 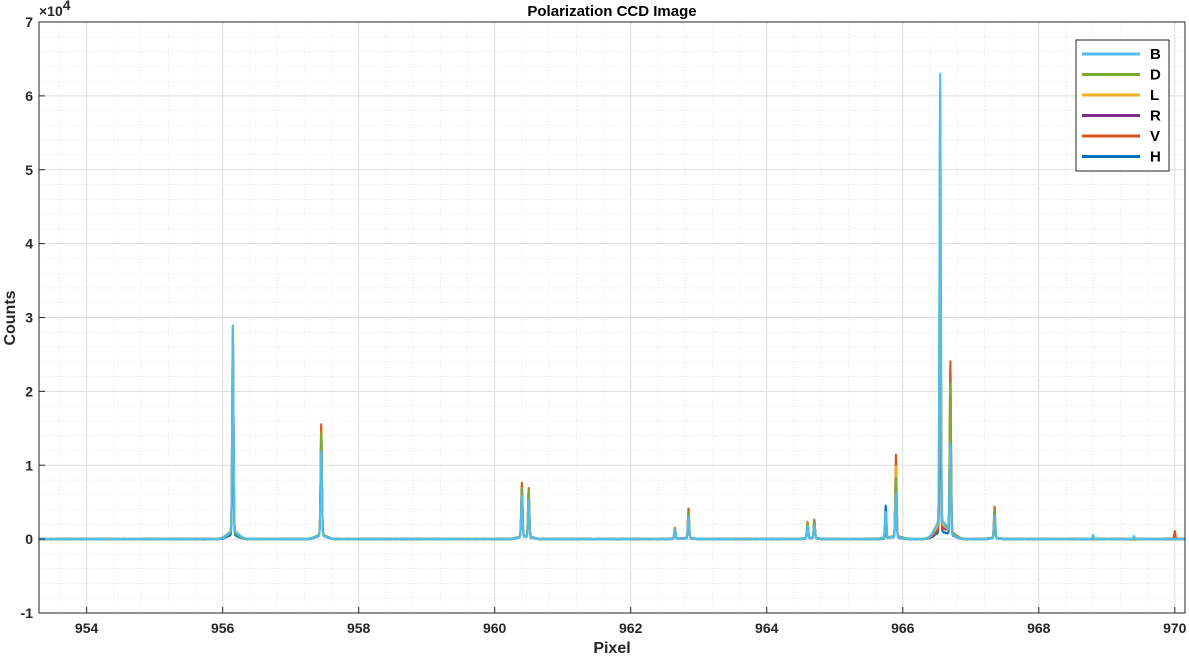 I want to click on y-tick-label: 6, so click(x=29, y=96).